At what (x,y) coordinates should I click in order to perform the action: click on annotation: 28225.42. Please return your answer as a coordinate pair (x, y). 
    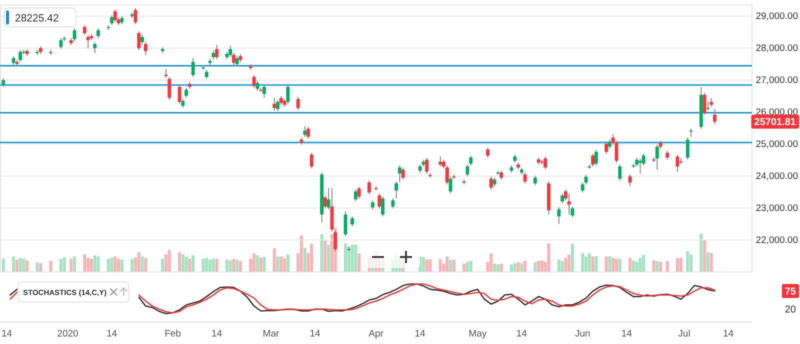
    Looking at the image, I should click on (37, 18).